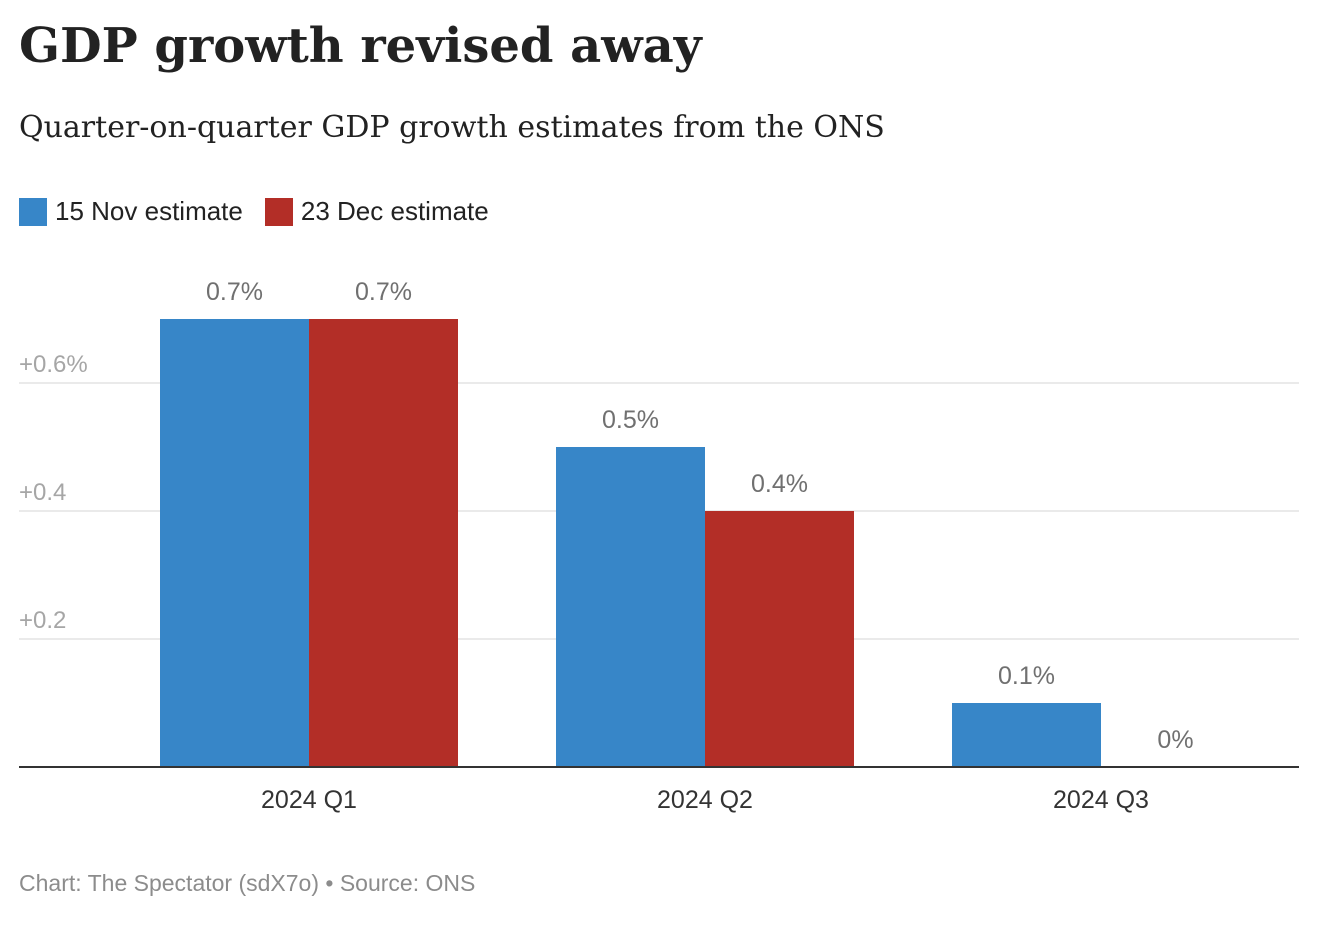  I want to click on legend-item-dec: 23 Dec estimate, so click(376, 211).